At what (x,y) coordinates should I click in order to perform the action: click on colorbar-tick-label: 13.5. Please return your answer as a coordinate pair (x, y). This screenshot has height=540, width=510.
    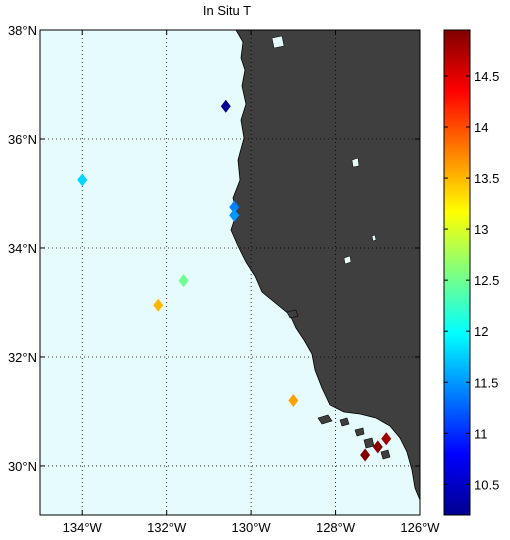
    Looking at the image, I should click on (486, 178).